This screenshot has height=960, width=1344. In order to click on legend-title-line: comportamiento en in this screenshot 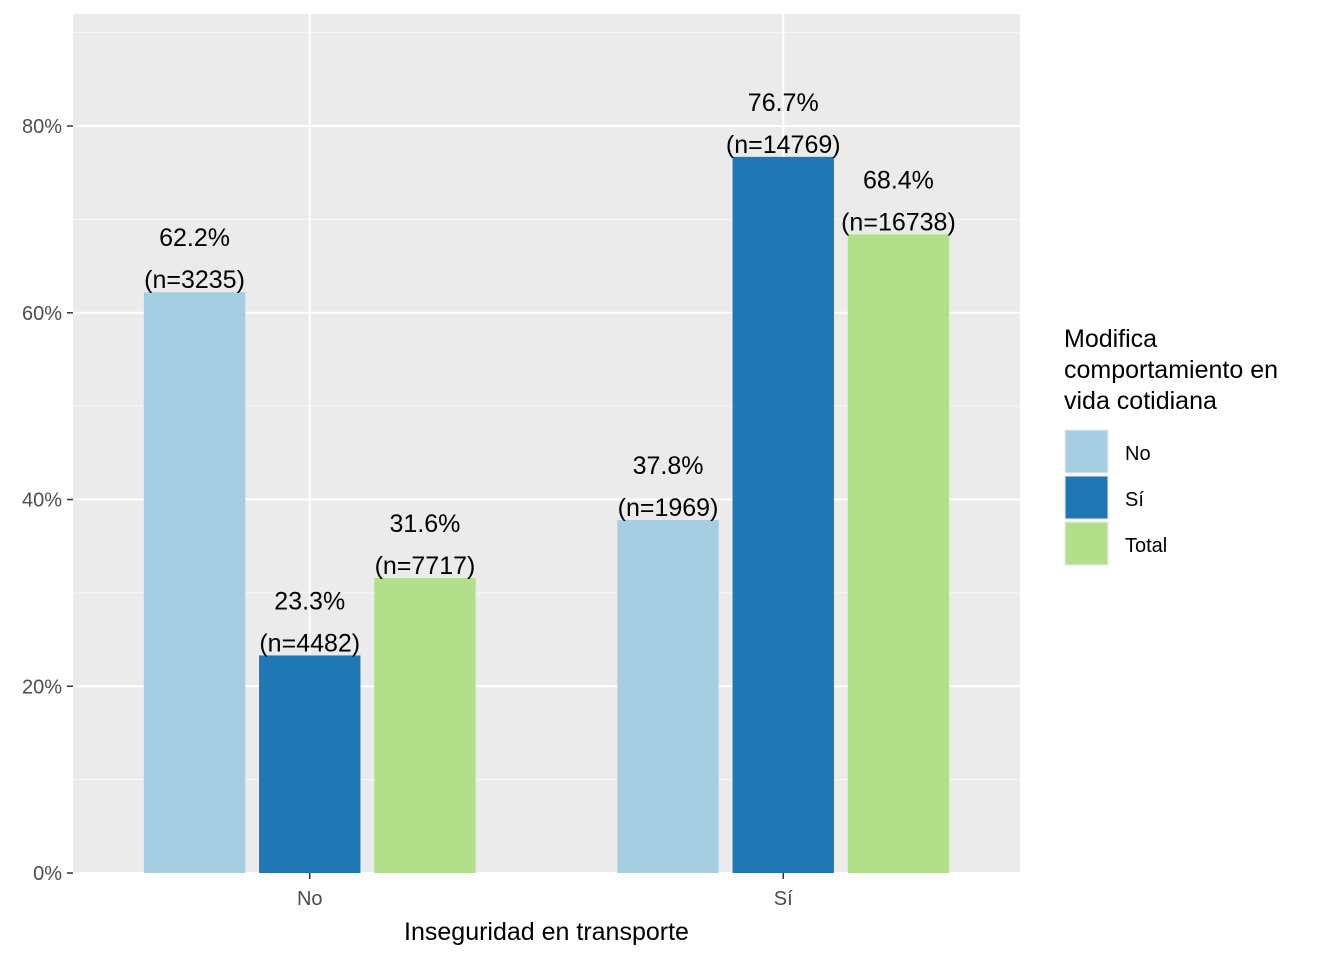, I will do `click(1171, 370)`.